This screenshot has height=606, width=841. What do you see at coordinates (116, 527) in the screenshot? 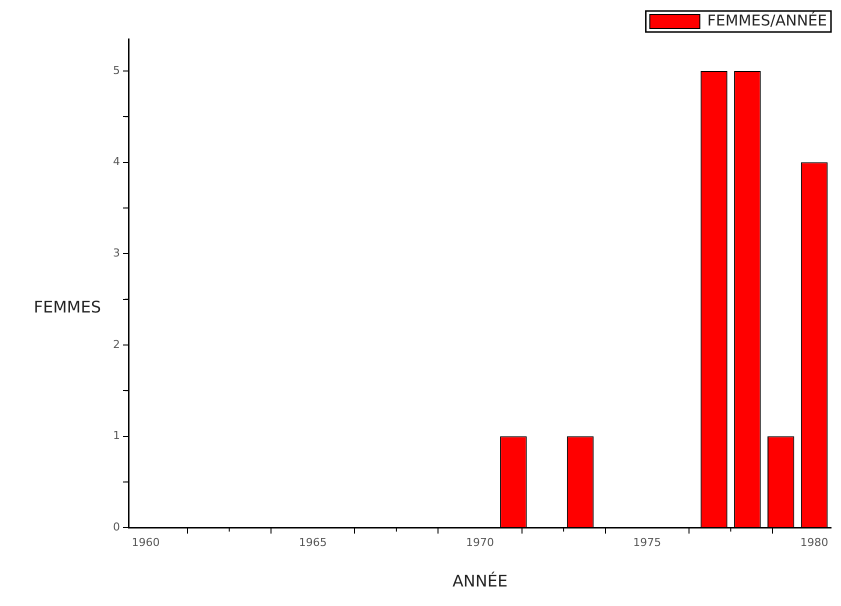
I see `y-tick-label: 0` at bounding box center [116, 527].